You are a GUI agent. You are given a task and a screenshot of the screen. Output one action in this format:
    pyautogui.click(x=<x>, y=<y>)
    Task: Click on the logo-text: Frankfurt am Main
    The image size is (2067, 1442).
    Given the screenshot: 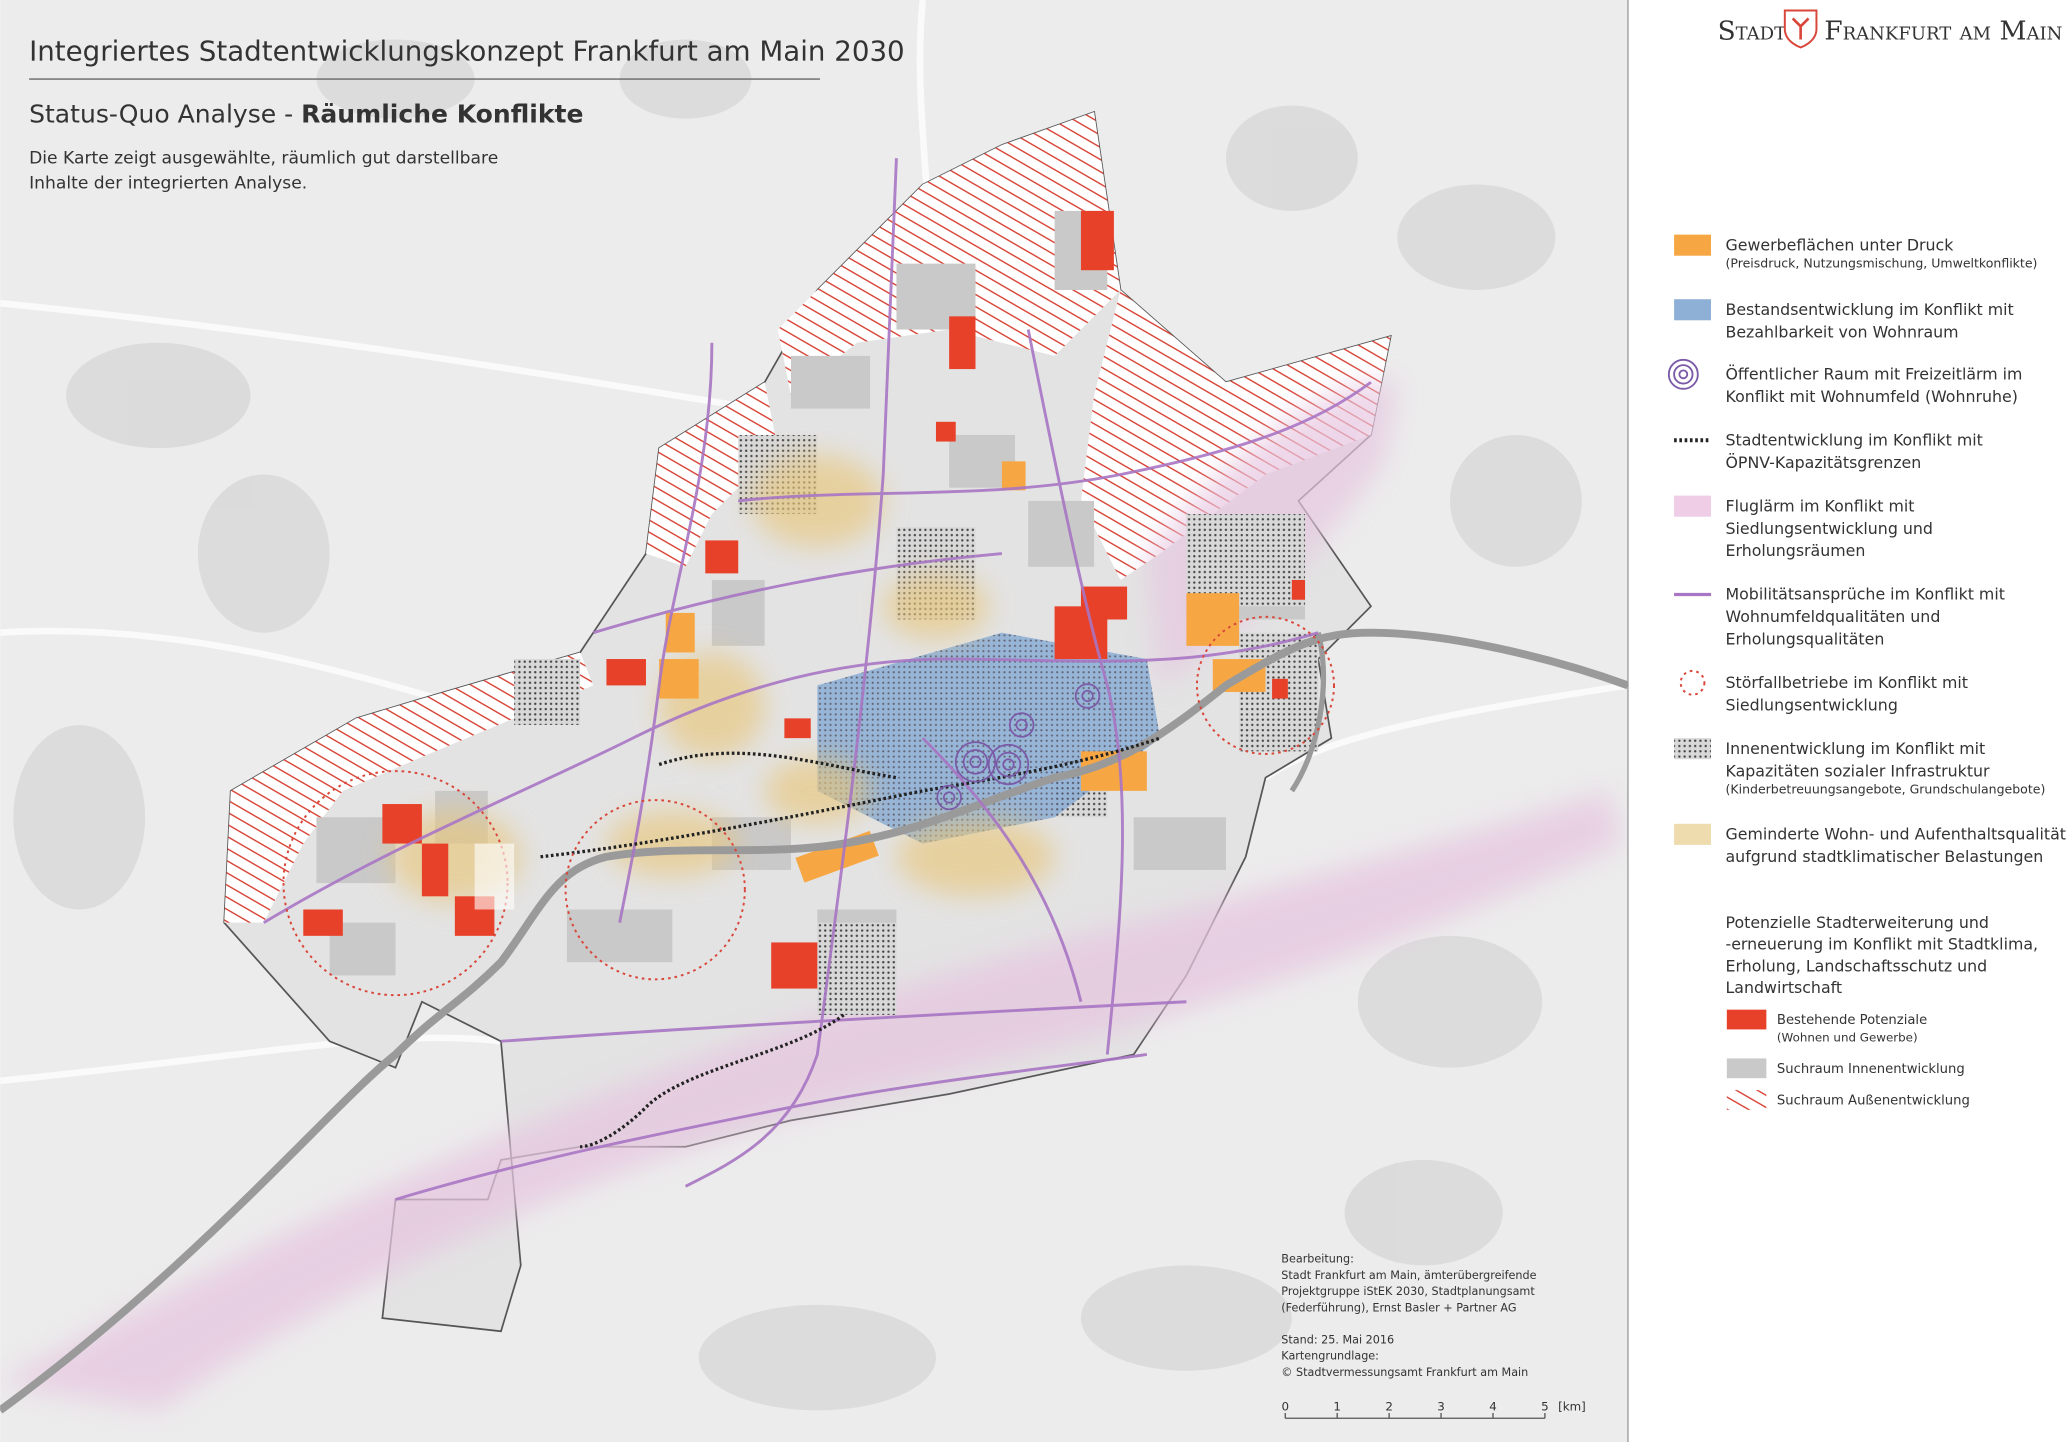 What is the action you would take?
    pyautogui.click(x=1943, y=32)
    